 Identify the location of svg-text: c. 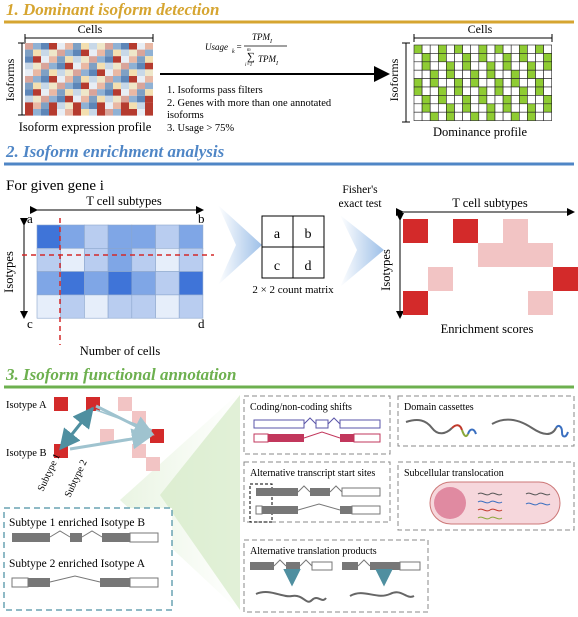
(277, 266).